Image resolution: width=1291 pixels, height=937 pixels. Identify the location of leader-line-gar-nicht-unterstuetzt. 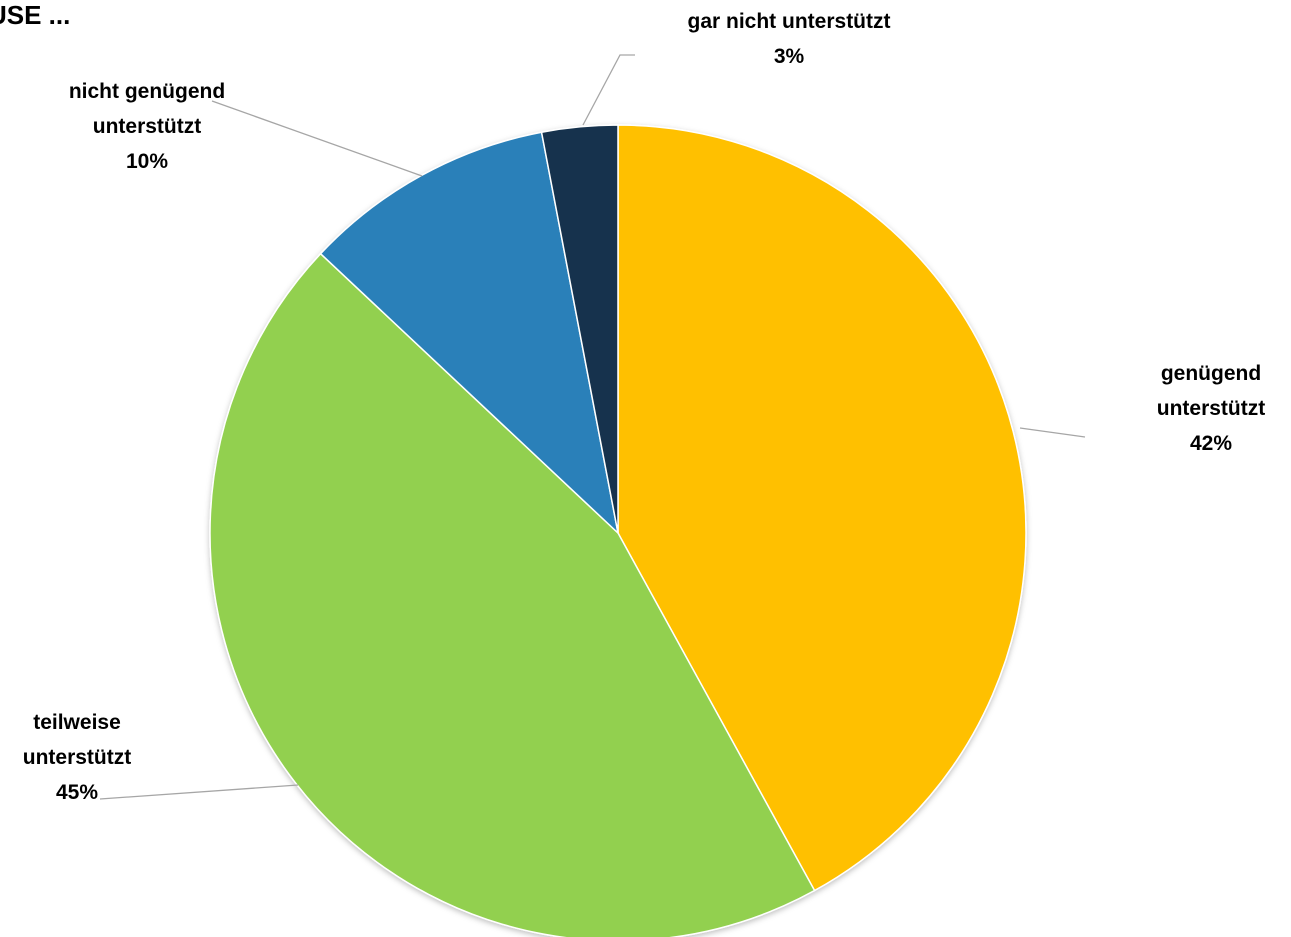
(608, 90).